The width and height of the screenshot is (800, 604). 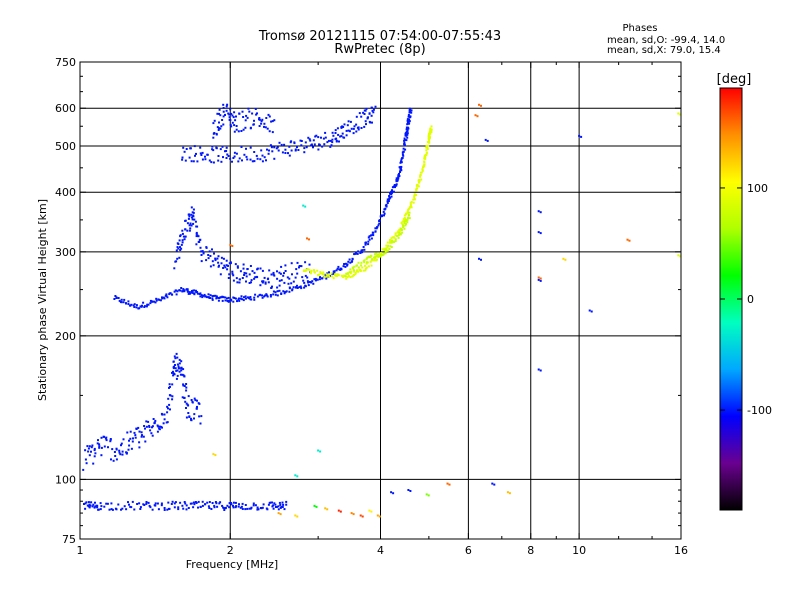 What do you see at coordinates (744, 291) in the screenshot?
I see `colorbar: [deg] 100 0 -100` at bounding box center [744, 291].